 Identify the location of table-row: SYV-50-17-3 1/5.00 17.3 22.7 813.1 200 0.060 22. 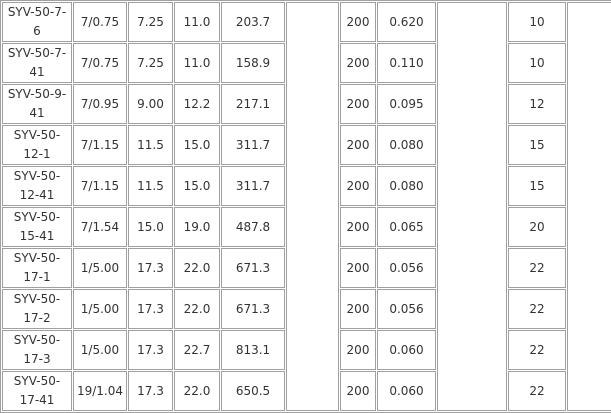
(306, 350).